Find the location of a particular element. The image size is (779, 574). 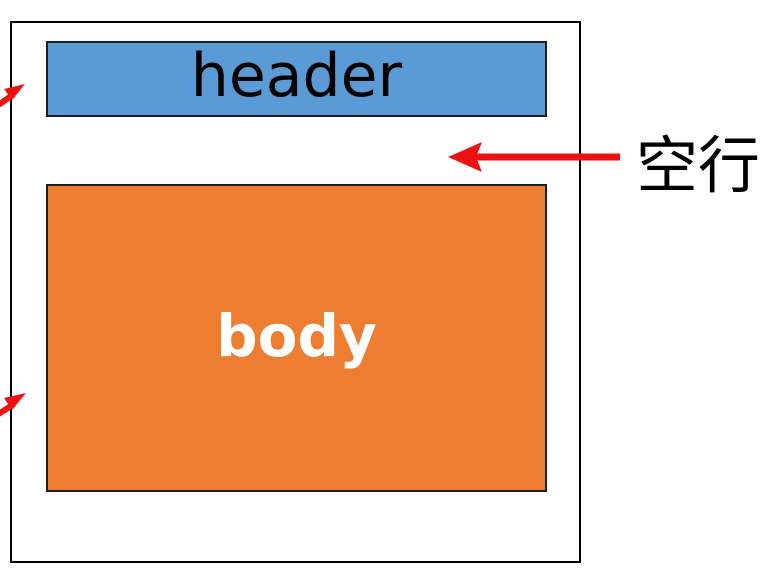

body-label: body is located at coordinates (296, 336).